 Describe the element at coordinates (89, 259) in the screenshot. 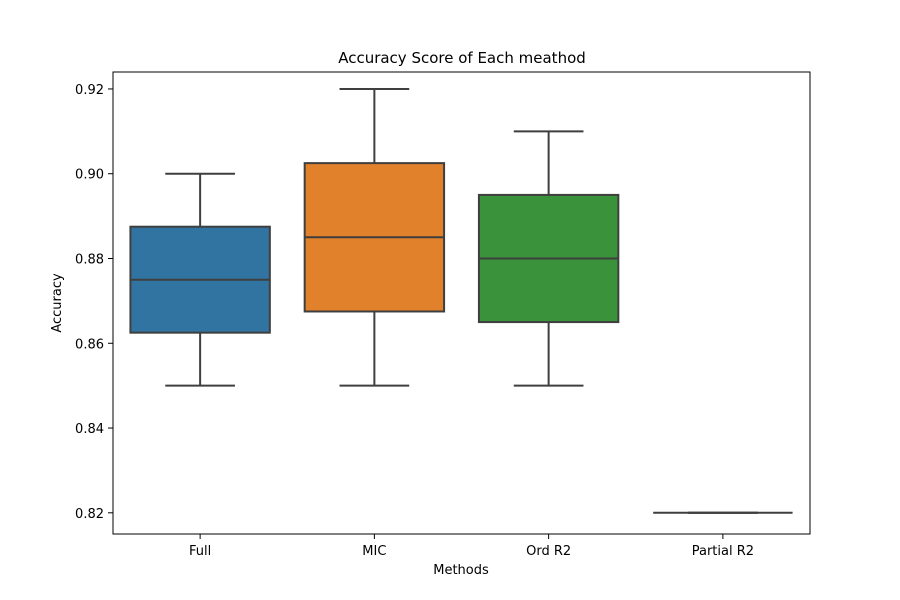

I see `y-tick-label: 0.88` at that location.